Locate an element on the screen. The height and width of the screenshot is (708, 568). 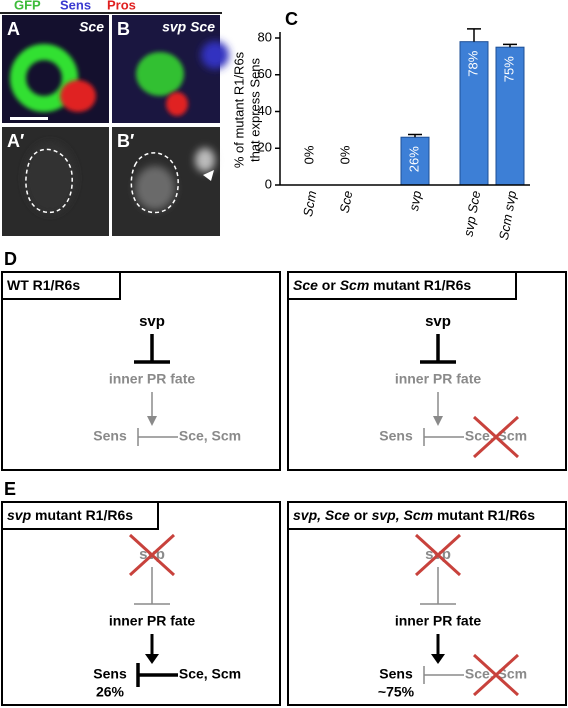
x-tick-label: Sce is located at coordinates (346, 202).